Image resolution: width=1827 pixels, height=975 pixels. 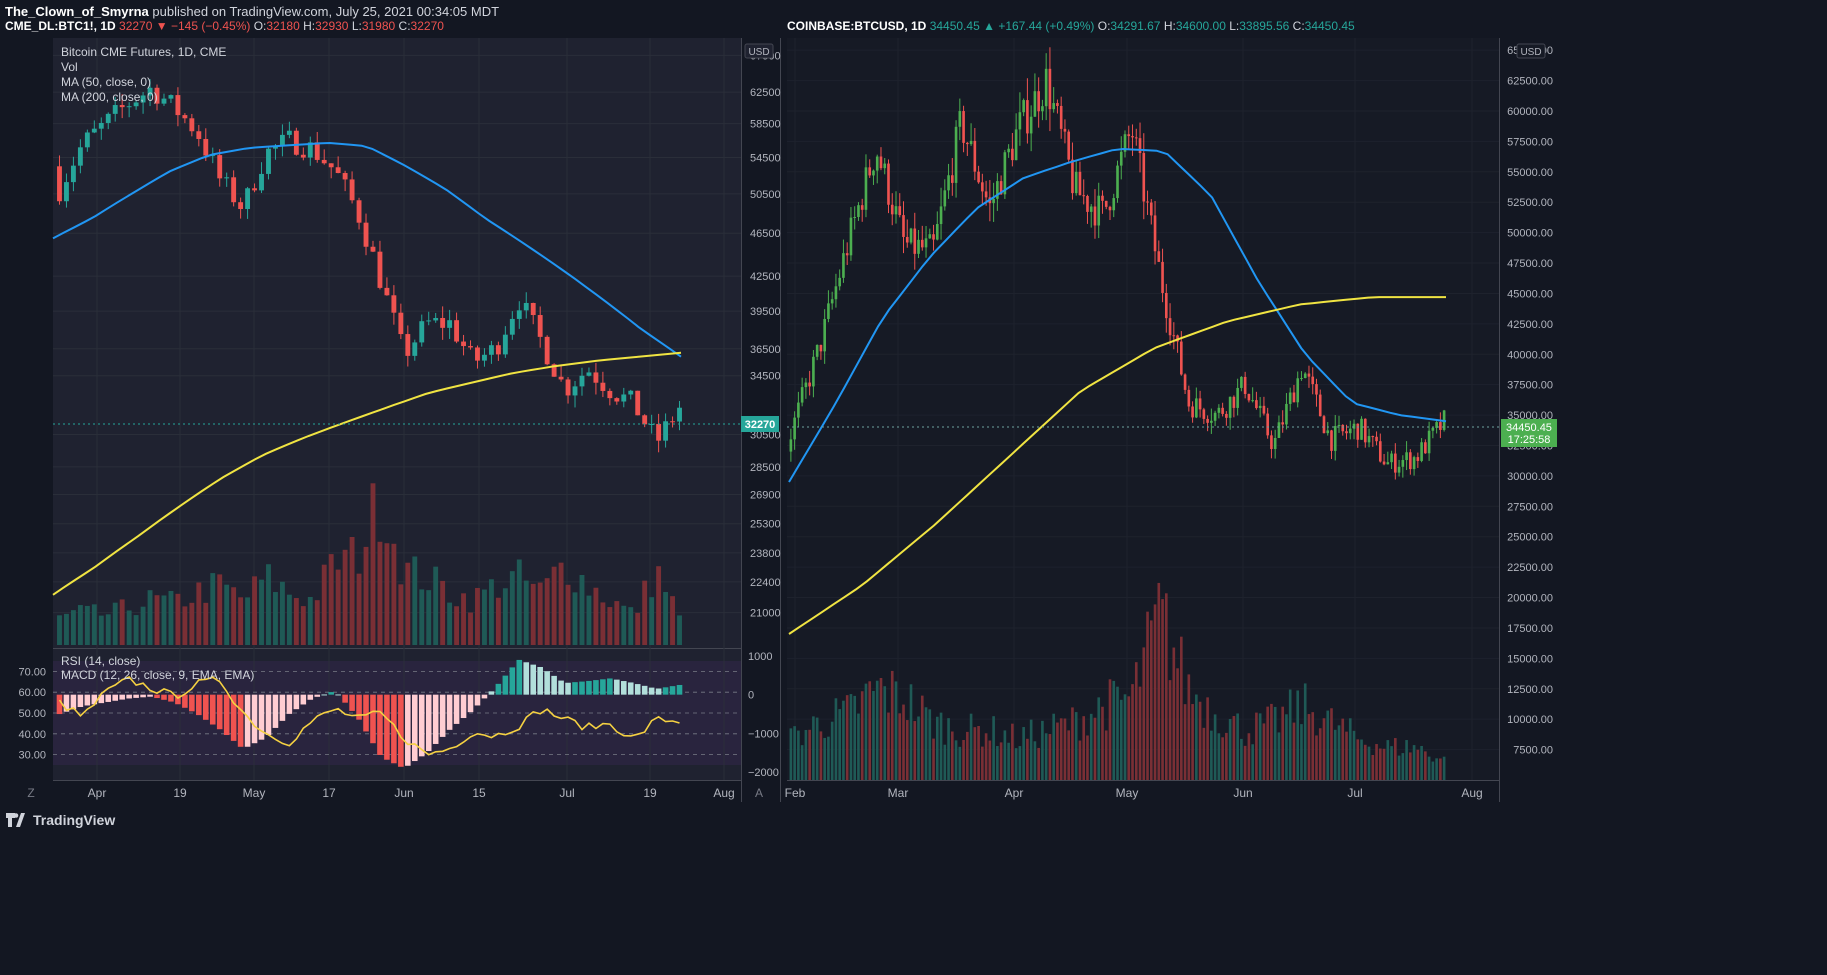 I want to click on right-countdown: 17:25:58, so click(x=1529, y=440).